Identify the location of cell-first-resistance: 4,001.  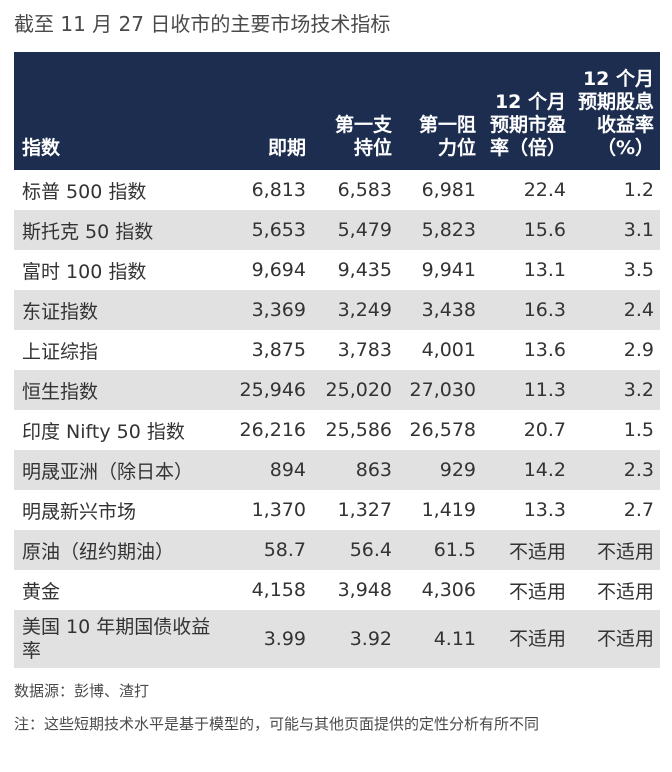
(448, 350).